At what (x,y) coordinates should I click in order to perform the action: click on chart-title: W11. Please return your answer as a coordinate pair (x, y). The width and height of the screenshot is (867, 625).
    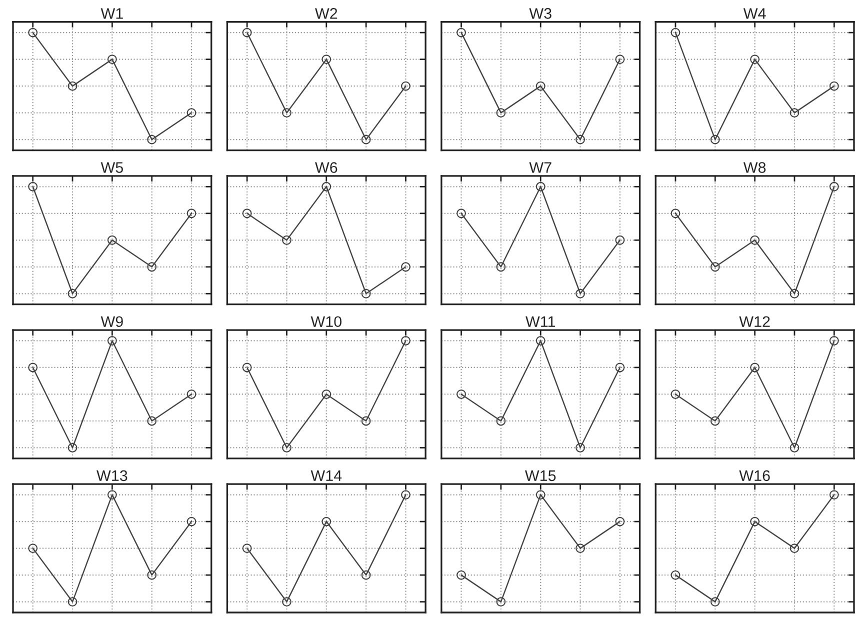
    Looking at the image, I should click on (541, 321).